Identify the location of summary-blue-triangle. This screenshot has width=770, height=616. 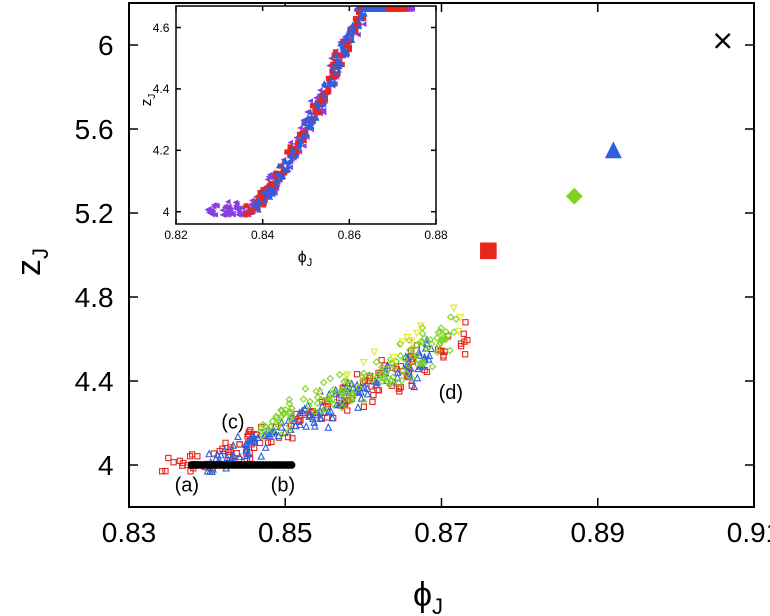
(613, 150).